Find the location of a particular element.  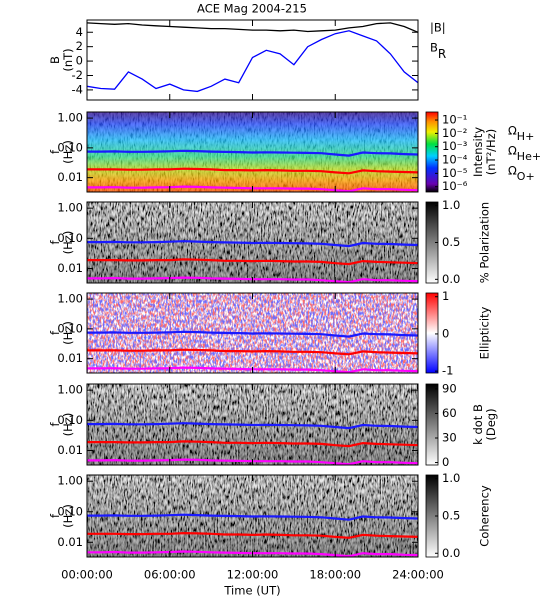

y-tick-label: 4 is located at coordinates (79, 32).